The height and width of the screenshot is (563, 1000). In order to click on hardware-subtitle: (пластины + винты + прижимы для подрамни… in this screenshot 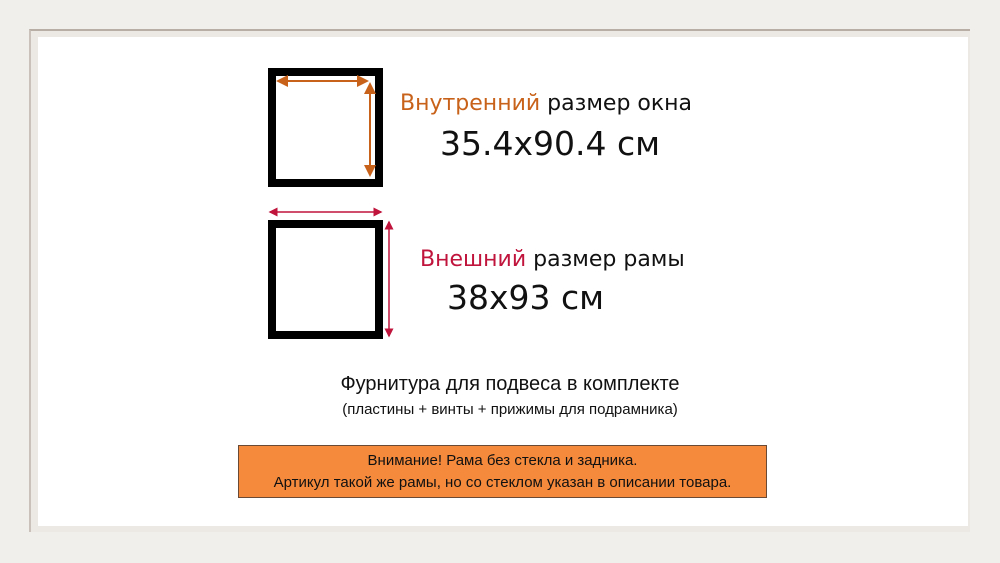, I will do `click(510, 409)`.